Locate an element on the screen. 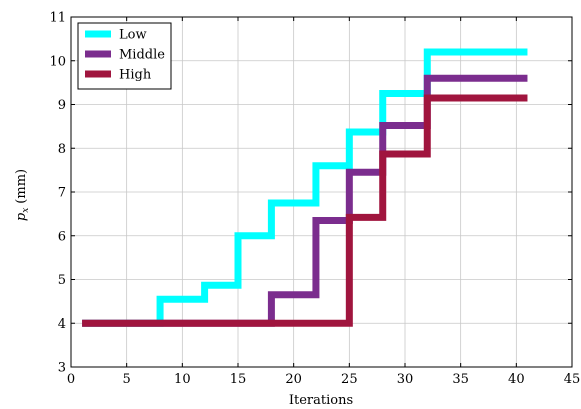  y-tick-label: 10 is located at coordinates (57, 61).